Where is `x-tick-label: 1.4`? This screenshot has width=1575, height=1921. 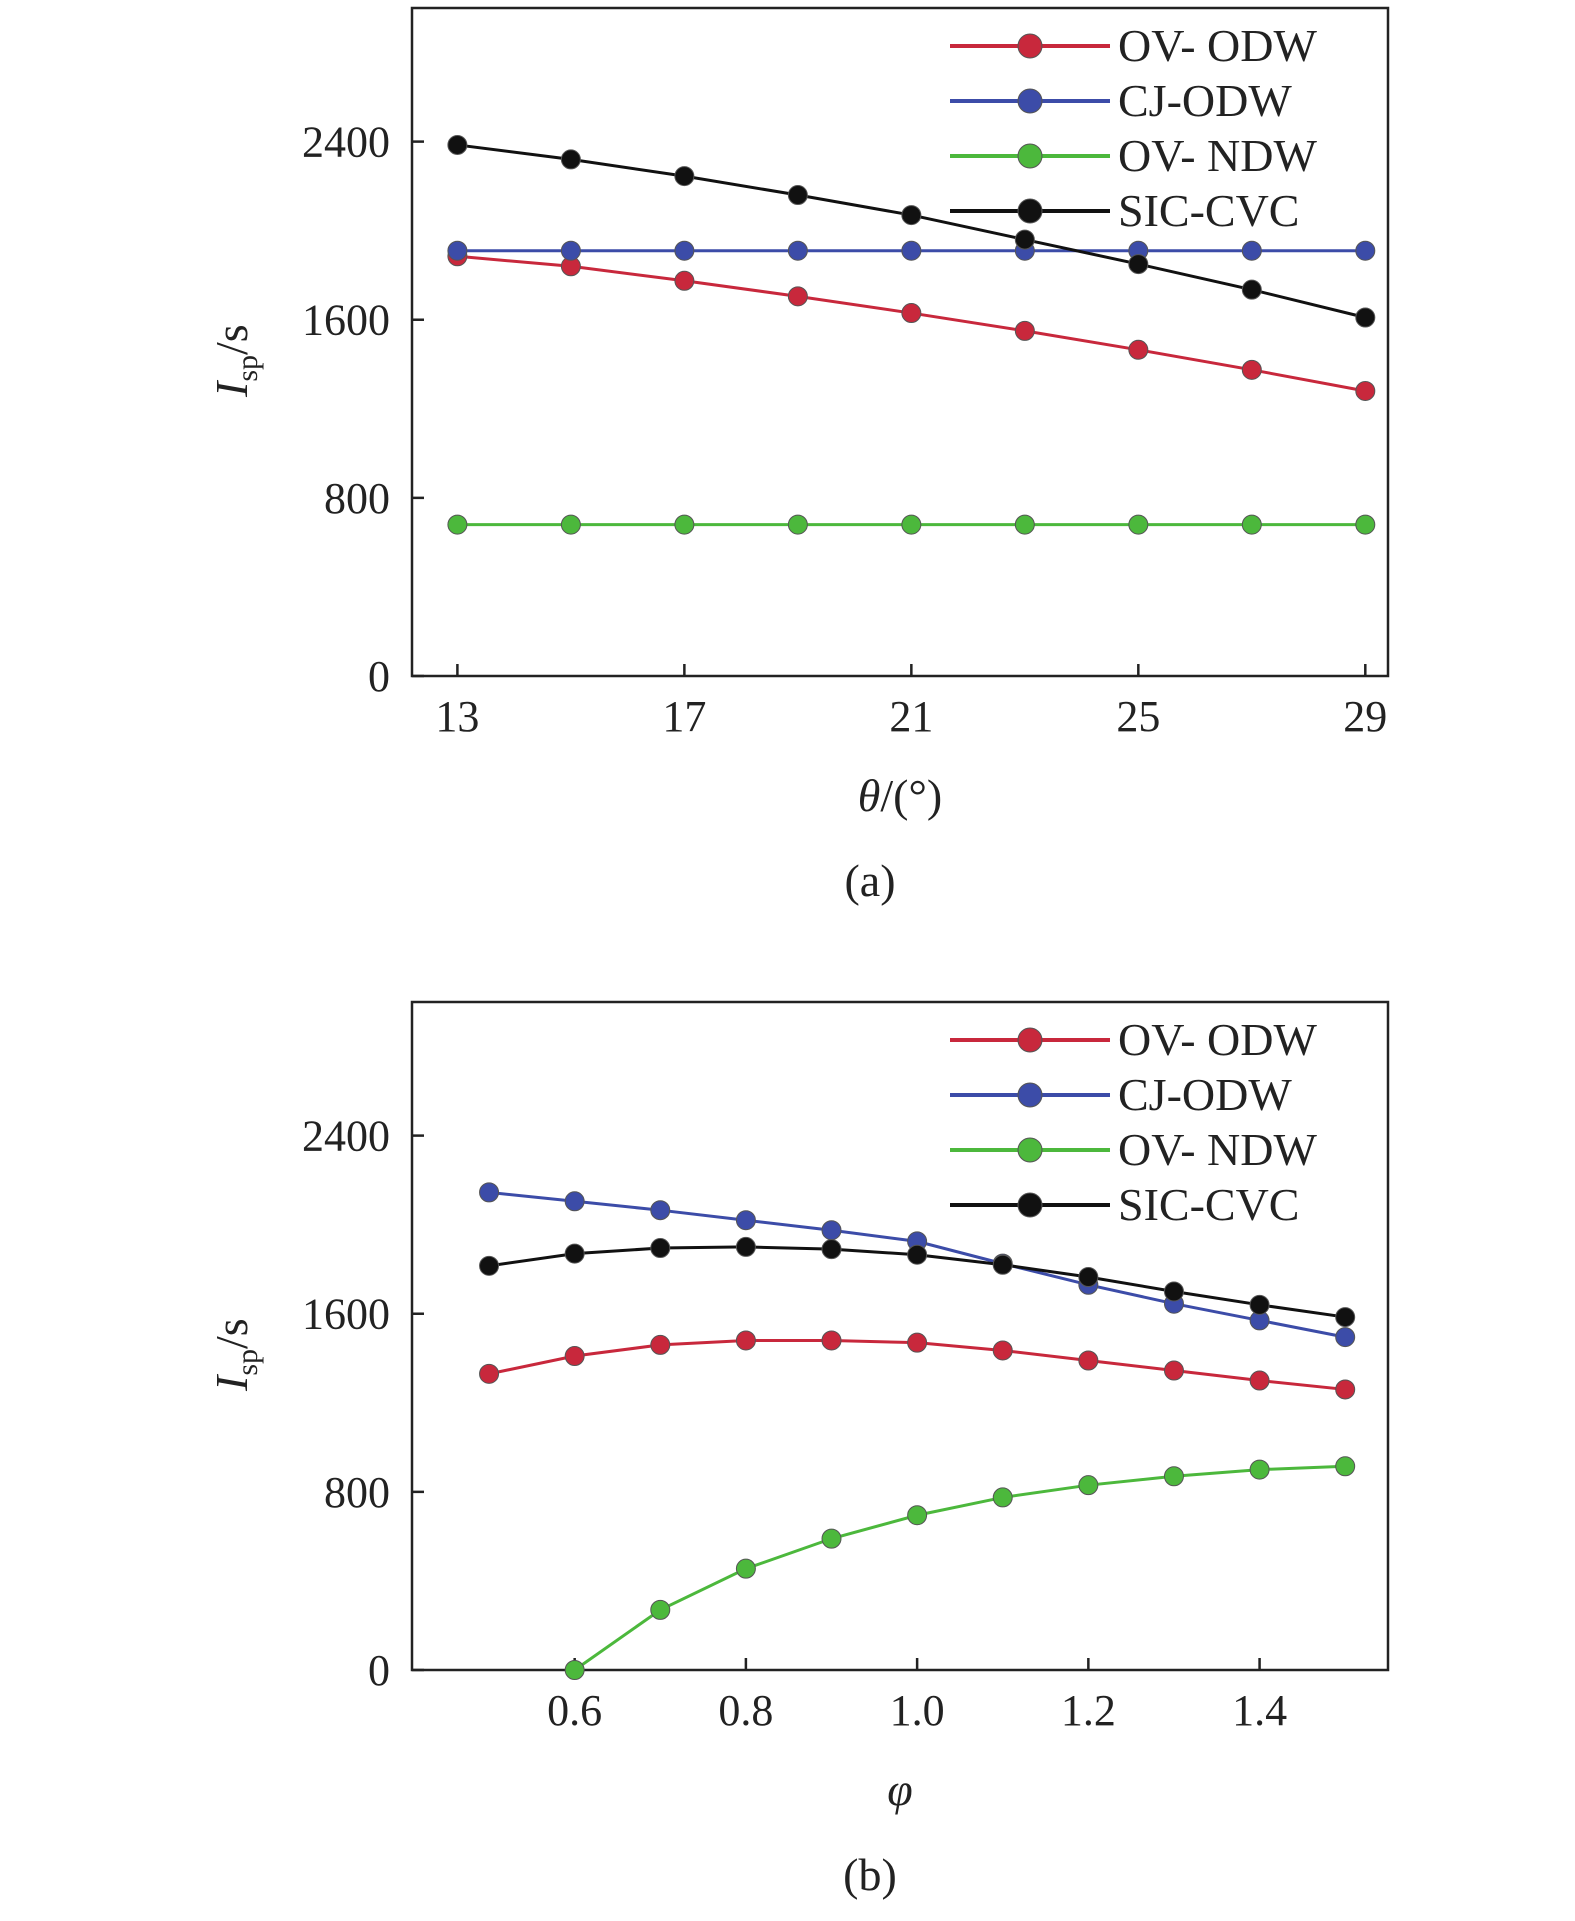
x-tick-label: 1.4 is located at coordinates (1259, 1710).